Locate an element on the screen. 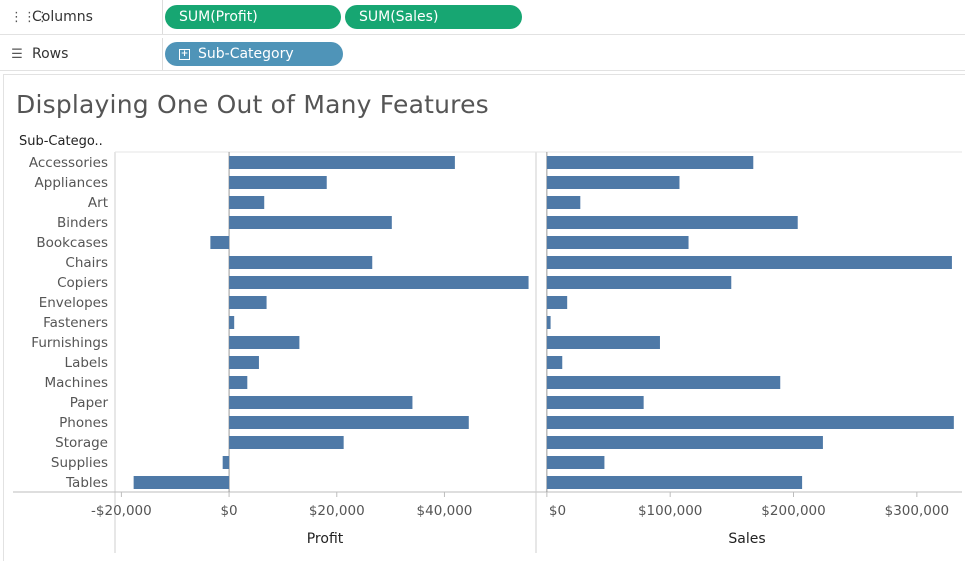 The image size is (965, 561). rows-shelf-label: ☰ Rows is located at coordinates (81, 54).